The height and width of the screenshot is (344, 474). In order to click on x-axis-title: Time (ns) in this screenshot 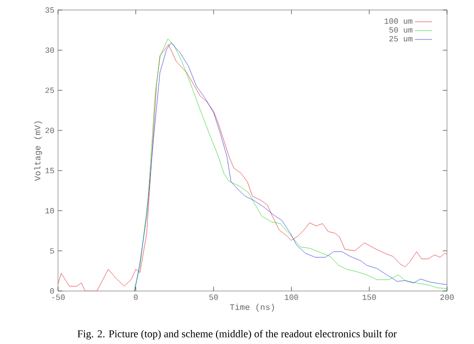, I will do `click(252, 308)`.